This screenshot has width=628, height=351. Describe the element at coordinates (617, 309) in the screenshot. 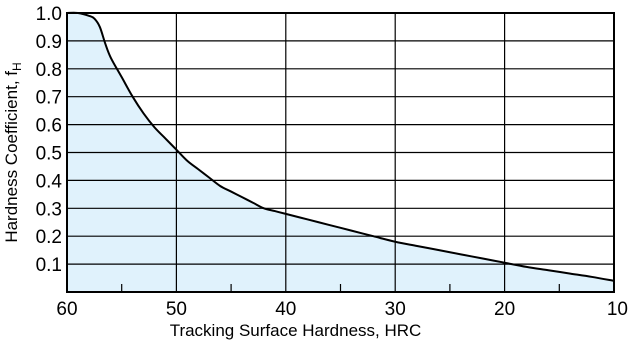

I see `x-tick-label: 10` at that location.